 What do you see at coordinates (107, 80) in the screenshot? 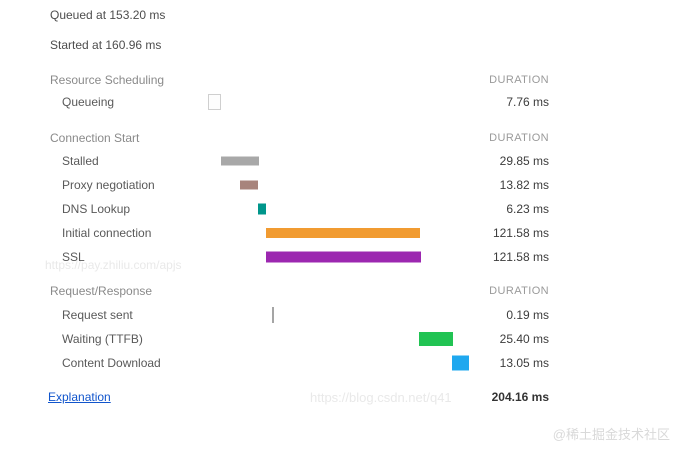
I see `section-title: Resource Scheduling` at bounding box center [107, 80].